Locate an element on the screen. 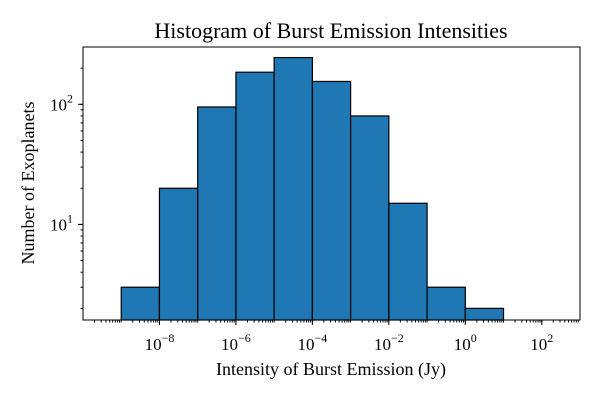 The width and height of the screenshot is (600, 400). x-axis-ticks: 10⁻⁸ 10⁻⁶ 10⁻⁴ 10⁻² 10⁰ 10² is located at coordinates (336, 337).